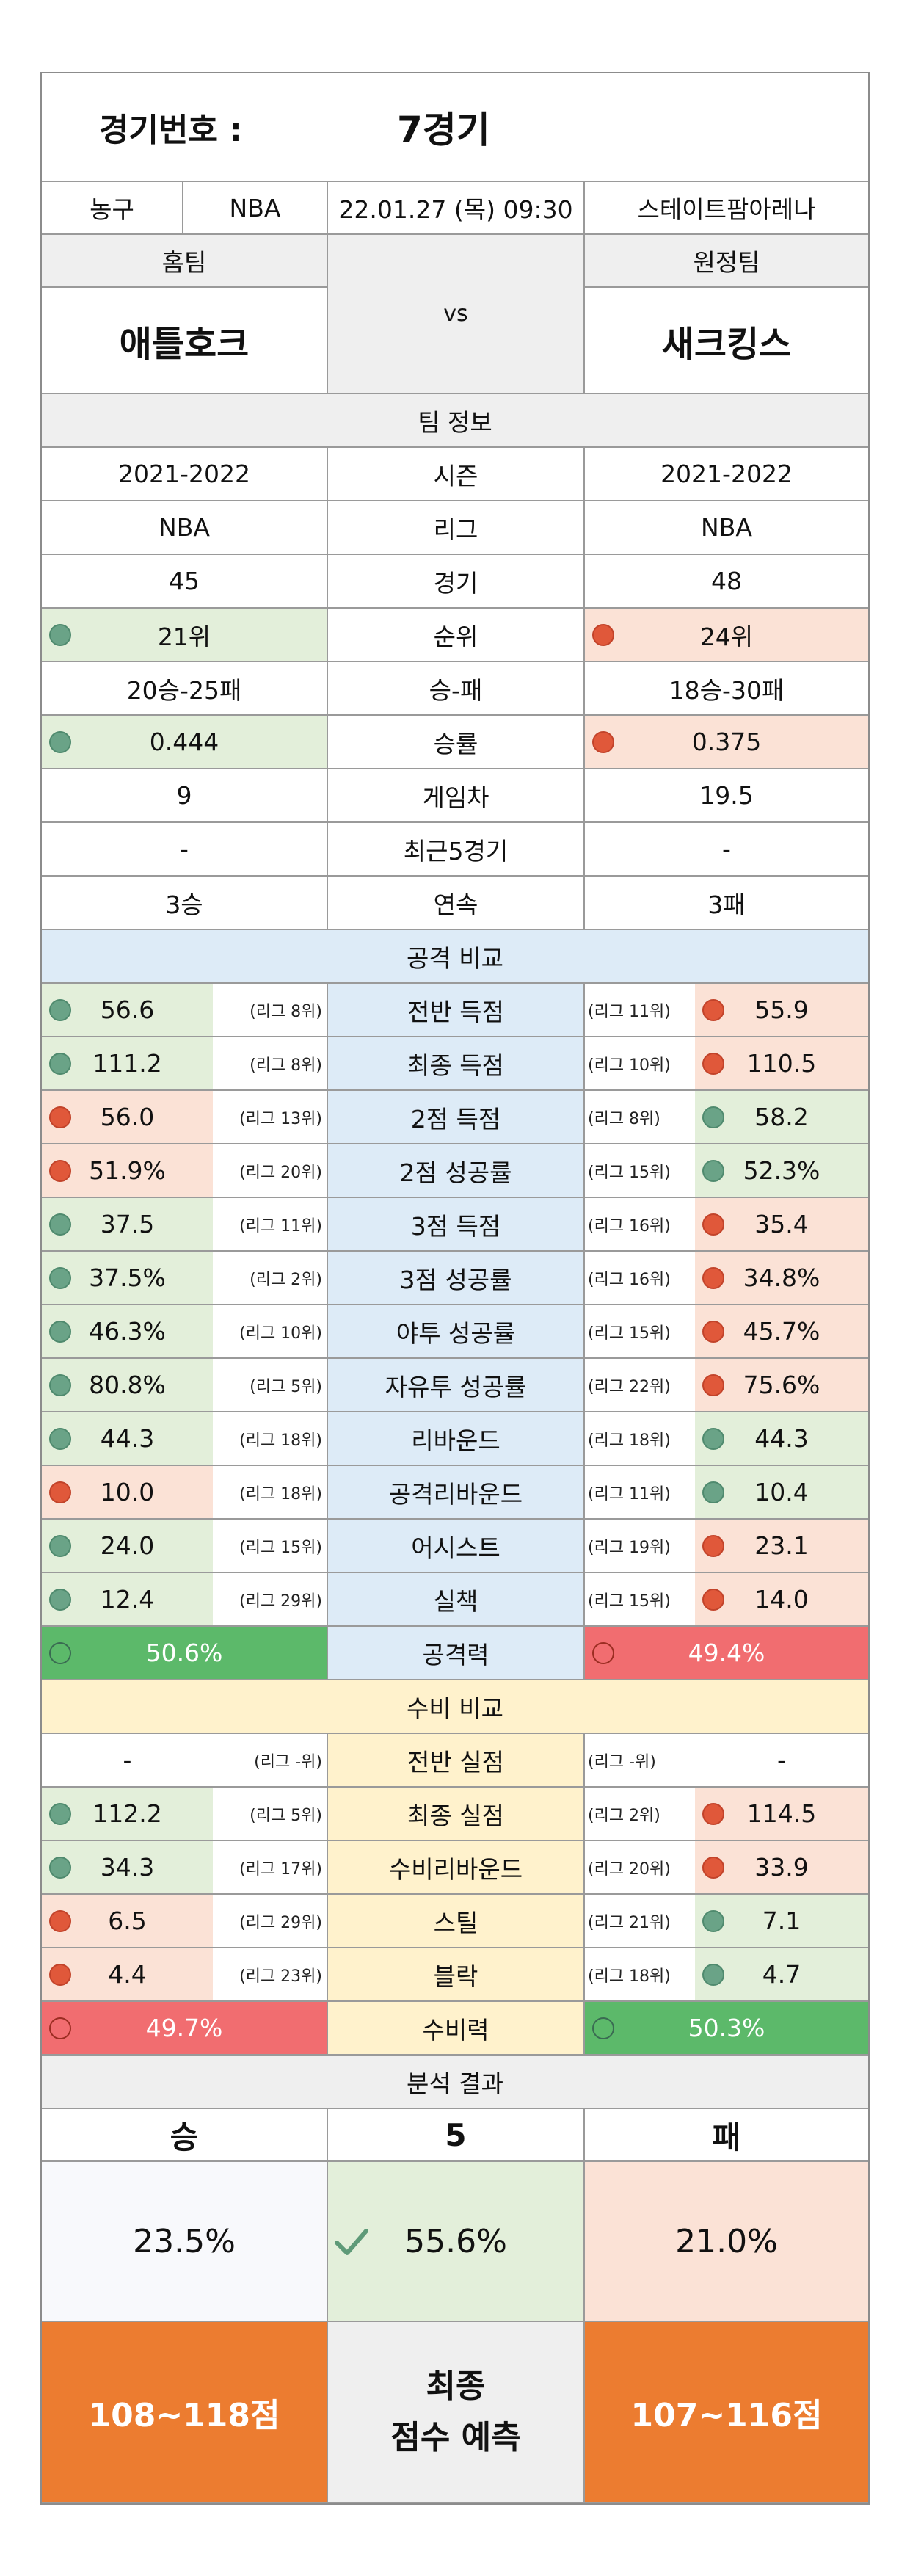 The image size is (910, 2576). I want to click on offense-row: 80.8% (리그 5위) 자유투 성공률 (리그 22위) 75.6%, so click(455, 1386).